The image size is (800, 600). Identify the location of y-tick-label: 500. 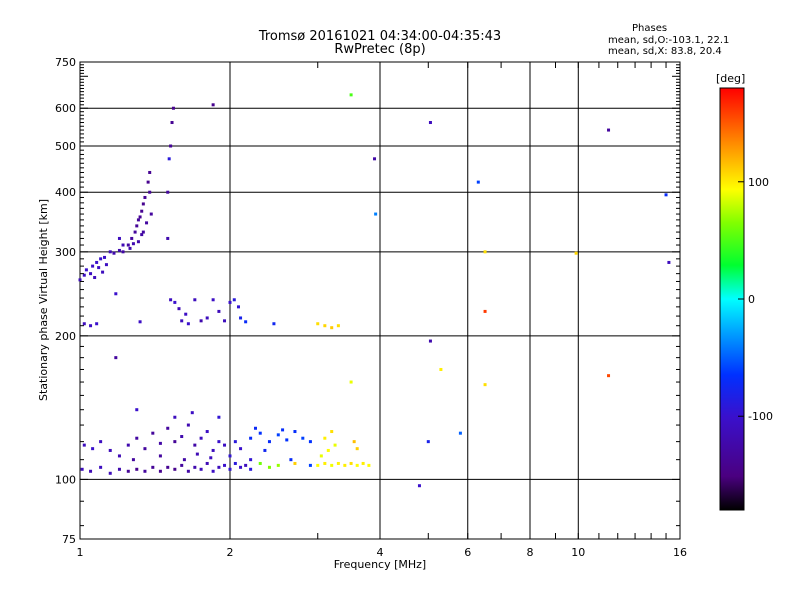
(65, 146).